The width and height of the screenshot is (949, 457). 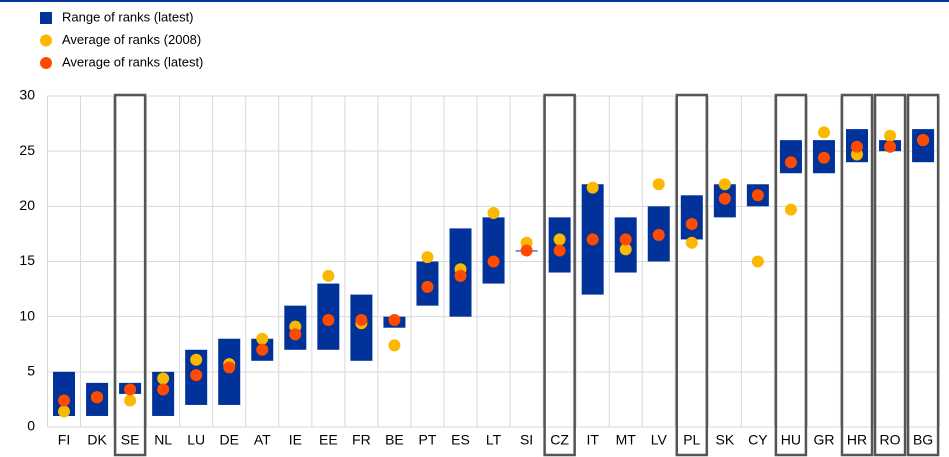 I want to click on x-tick-label: PL, so click(x=691, y=440).